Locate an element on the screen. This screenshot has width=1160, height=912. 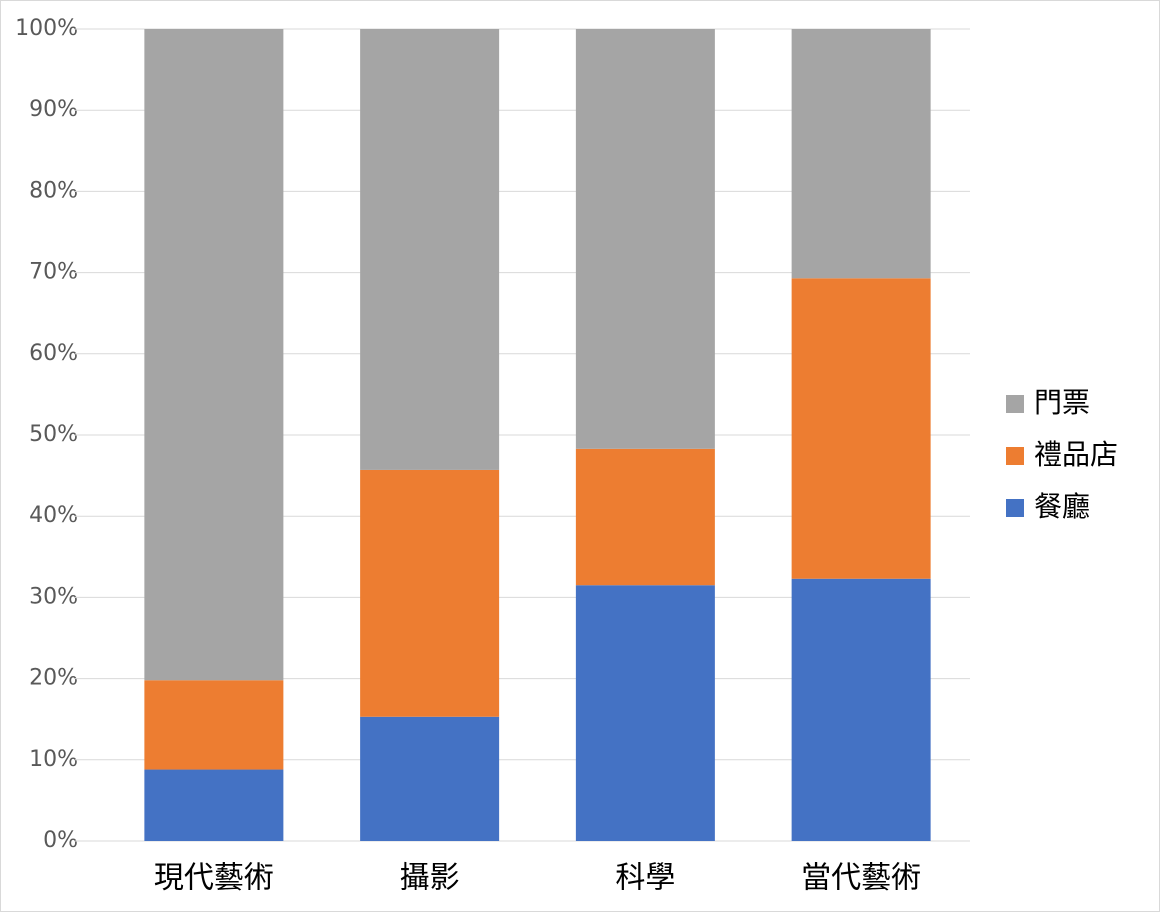
legend-label: 餐廳 is located at coordinates (1062, 506).